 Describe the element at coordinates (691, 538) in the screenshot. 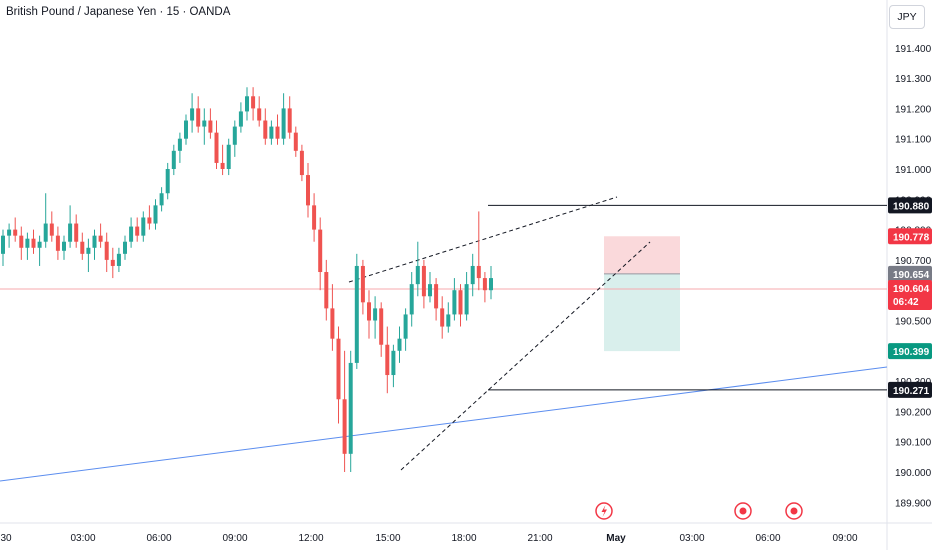

I see `x-tick-label: 03:00` at that location.